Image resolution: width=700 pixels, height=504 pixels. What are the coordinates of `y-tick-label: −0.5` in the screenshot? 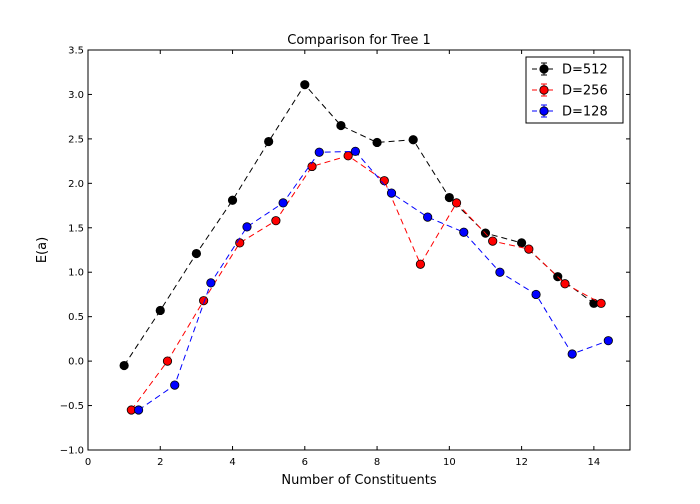 It's located at (72, 406).